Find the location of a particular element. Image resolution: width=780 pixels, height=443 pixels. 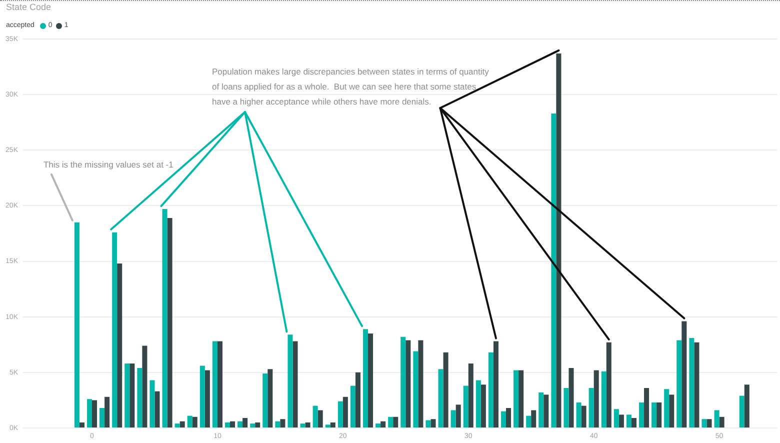

annotation: This is the missing values set at -1 is located at coordinates (108, 165).